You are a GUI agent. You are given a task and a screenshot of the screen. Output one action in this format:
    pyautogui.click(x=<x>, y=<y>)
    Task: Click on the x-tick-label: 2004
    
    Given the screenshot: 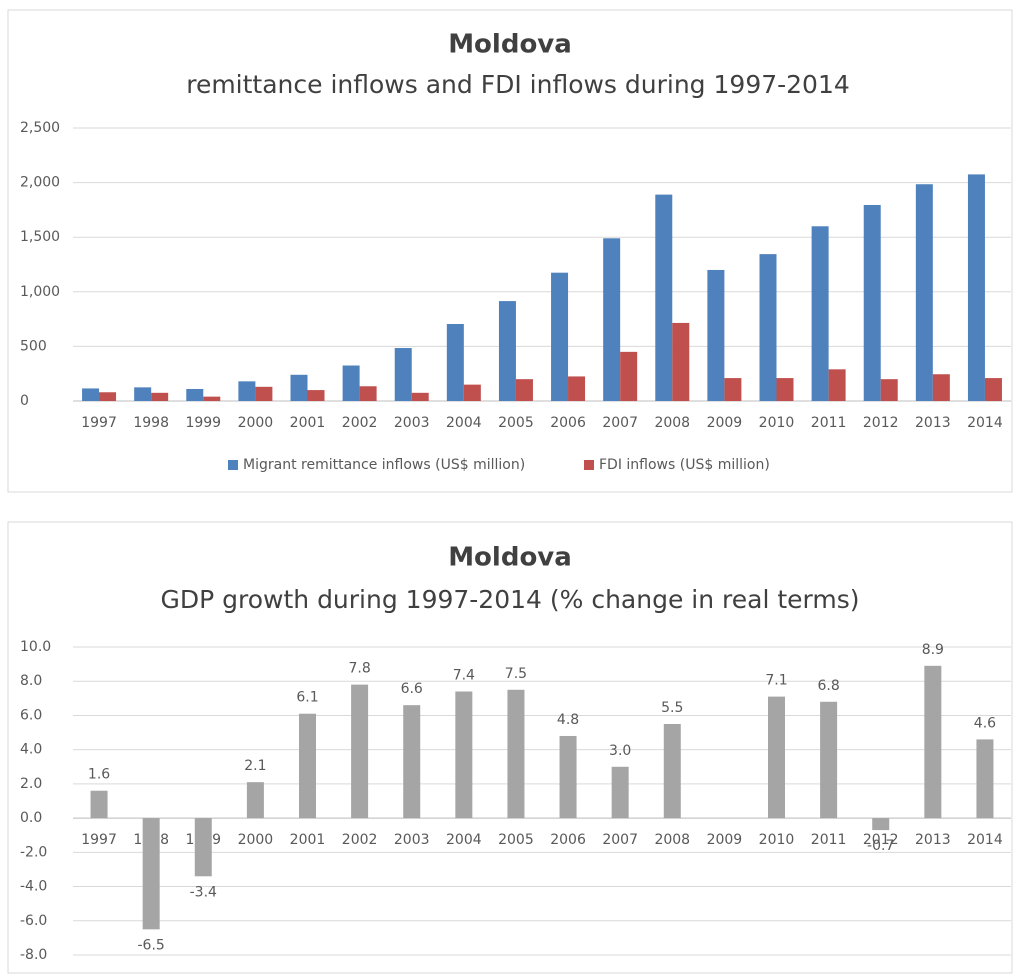 What is the action you would take?
    pyautogui.click(x=464, y=840)
    